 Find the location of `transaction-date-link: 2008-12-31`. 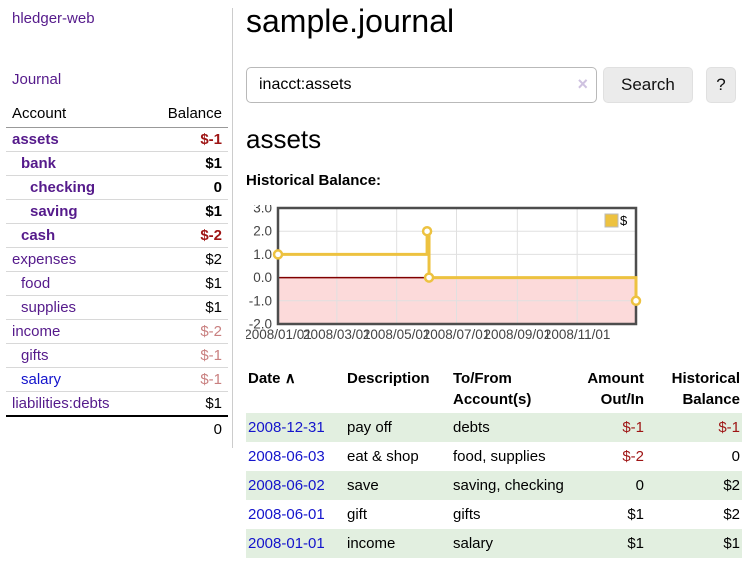

transaction-date-link: 2008-12-31 is located at coordinates (286, 427).